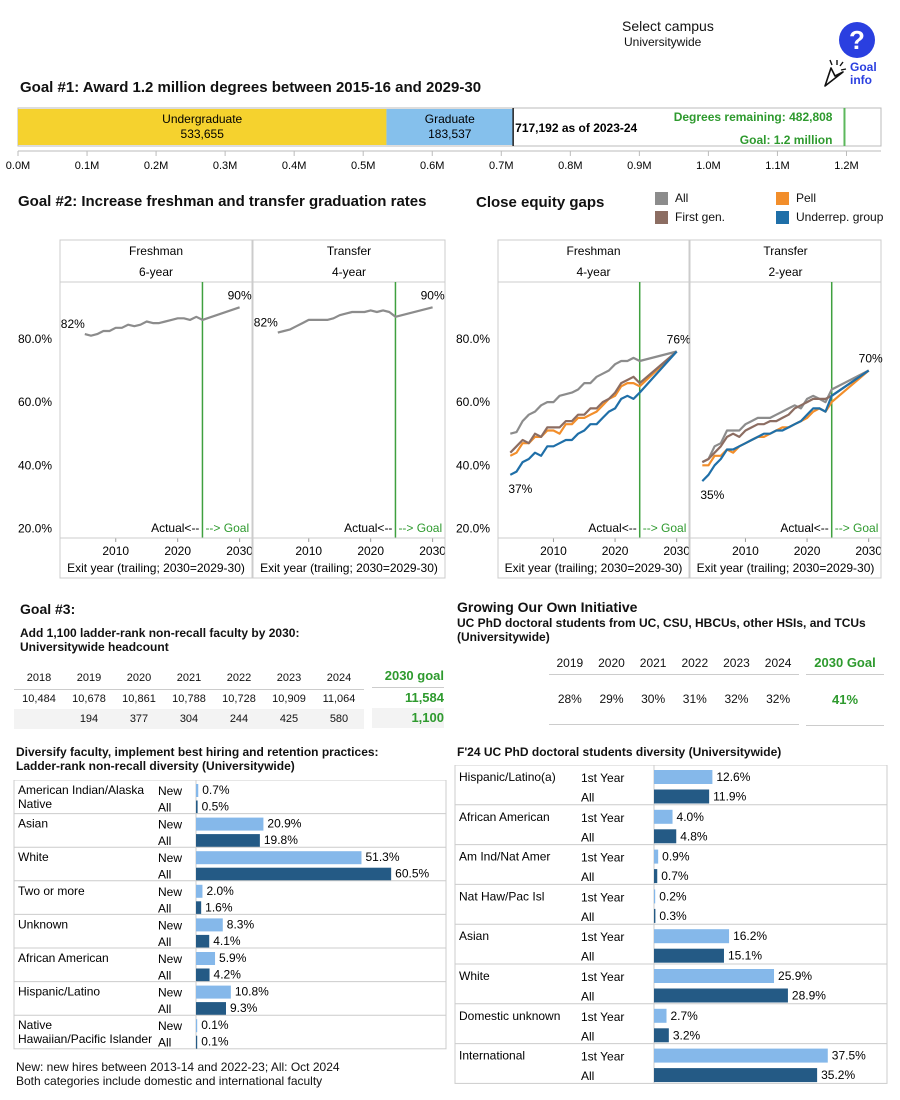 The image size is (900, 1100). I want to click on goal2-x-axis-label: Exit year (trailing; 2030=2029-30), so click(349, 568).